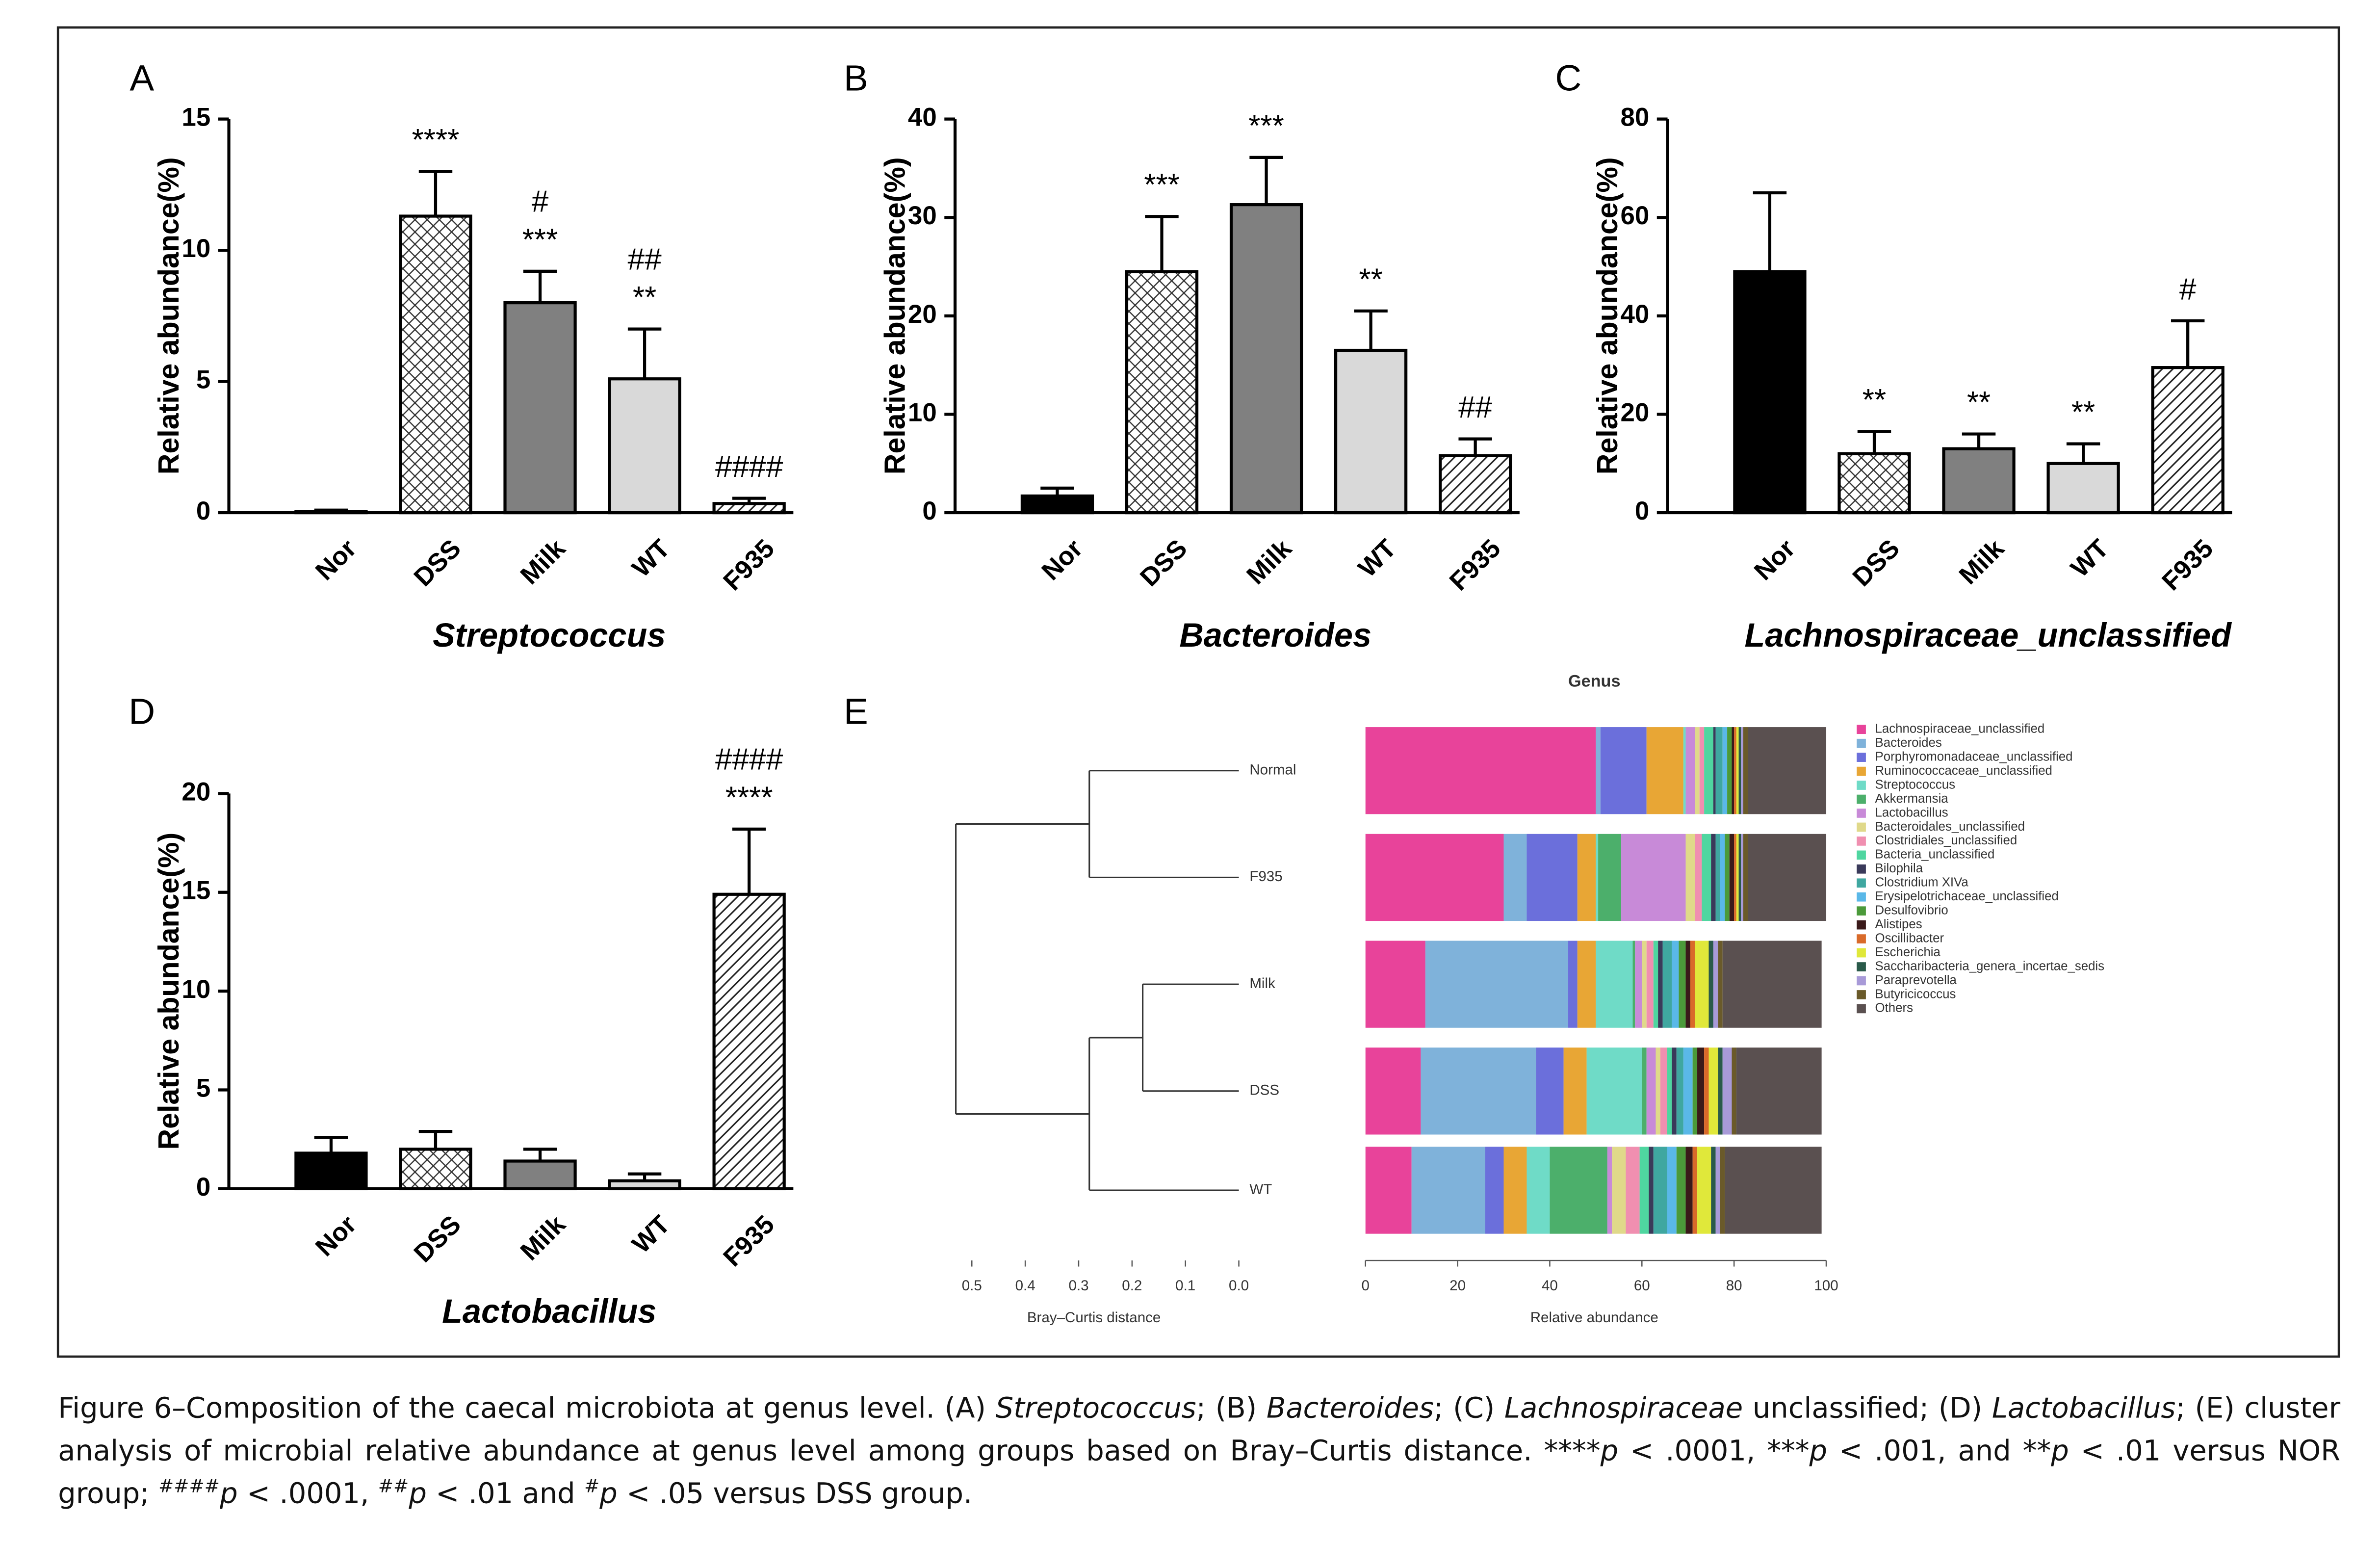  What do you see at coordinates (1078, 1286) in the screenshot?
I see `x-tick-label: 0.3` at bounding box center [1078, 1286].